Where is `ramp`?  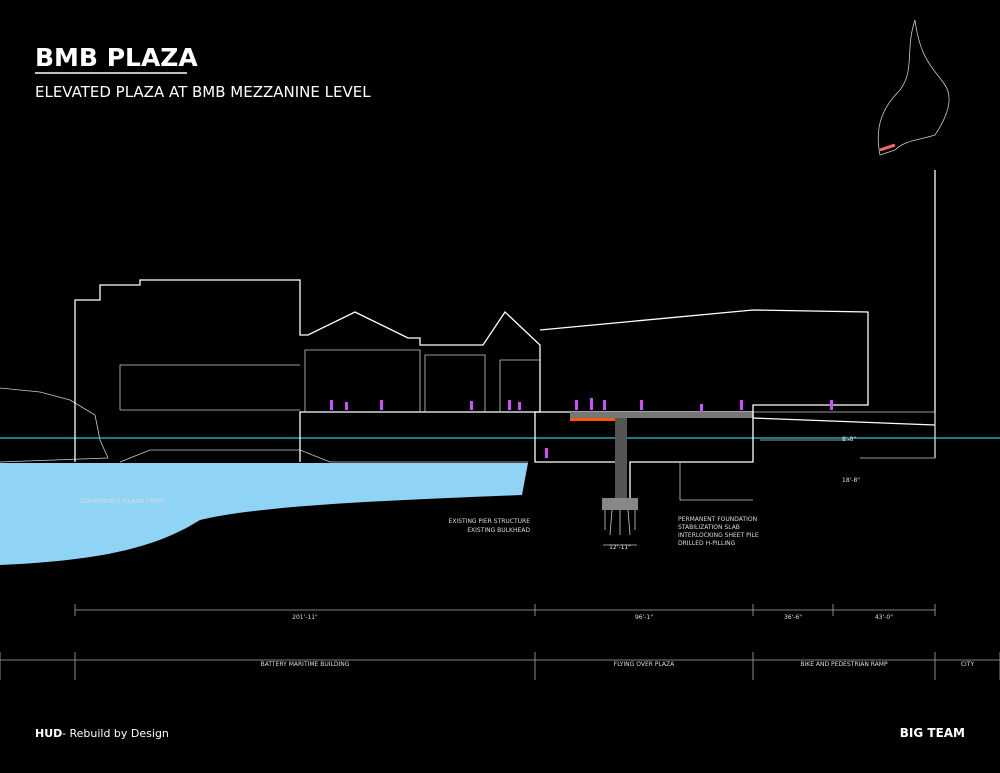
ramp is located at coordinates (737, 367).